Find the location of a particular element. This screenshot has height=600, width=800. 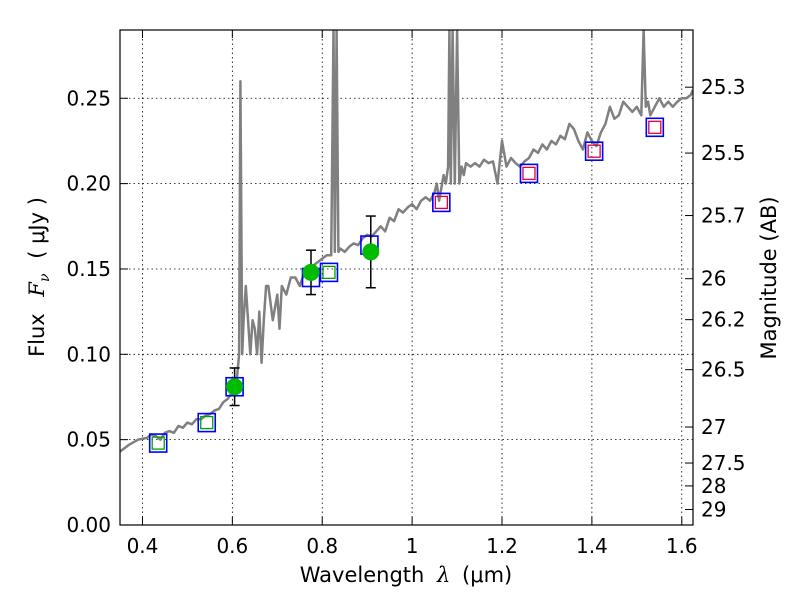

magnitude-tick-label: 27.5 is located at coordinates (723, 463).